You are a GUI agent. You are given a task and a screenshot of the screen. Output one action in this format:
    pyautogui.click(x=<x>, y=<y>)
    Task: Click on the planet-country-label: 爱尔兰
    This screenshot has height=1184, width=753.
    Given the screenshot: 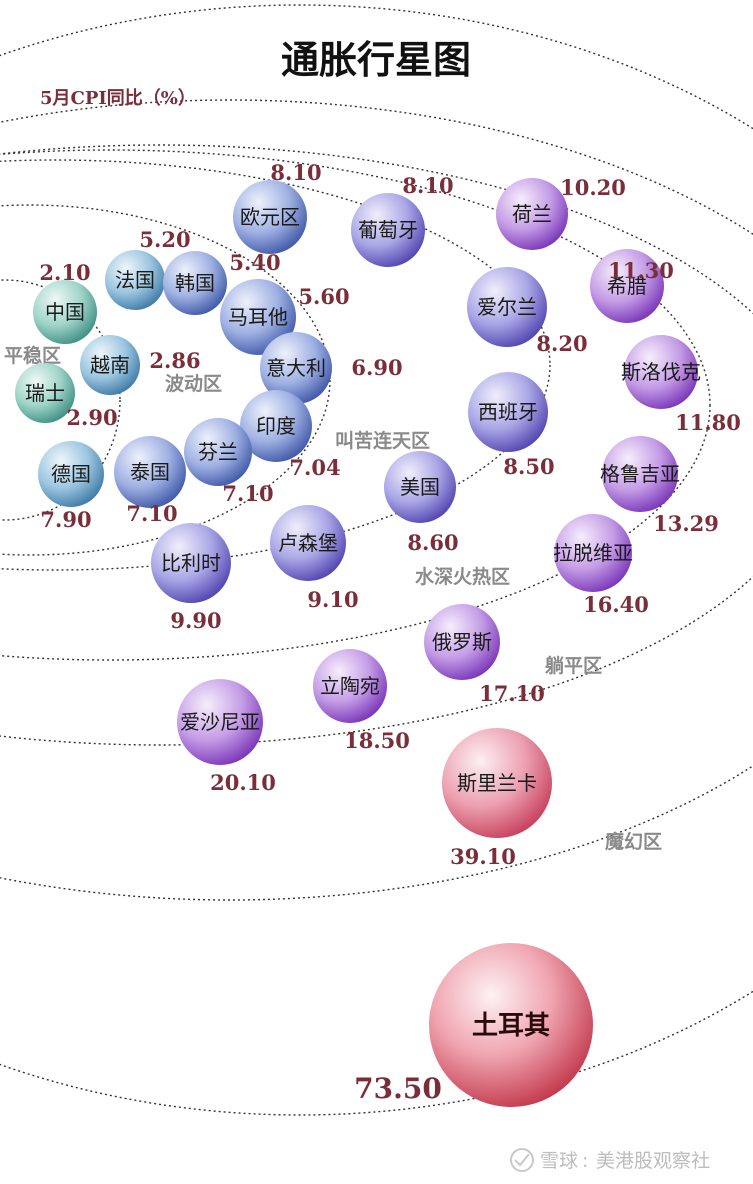 What is the action you would take?
    pyautogui.click(x=507, y=307)
    